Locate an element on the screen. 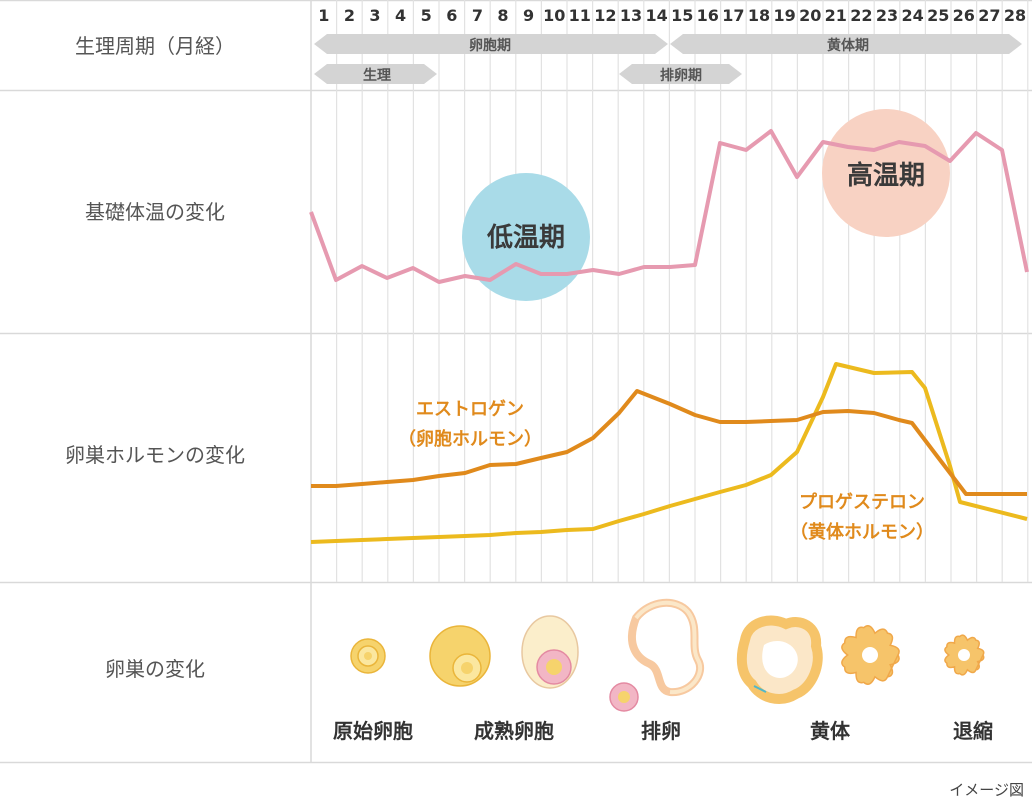 Image resolution: width=1032 pixels, height=806 pixels. day-number: 15 is located at coordinates (682, 15).